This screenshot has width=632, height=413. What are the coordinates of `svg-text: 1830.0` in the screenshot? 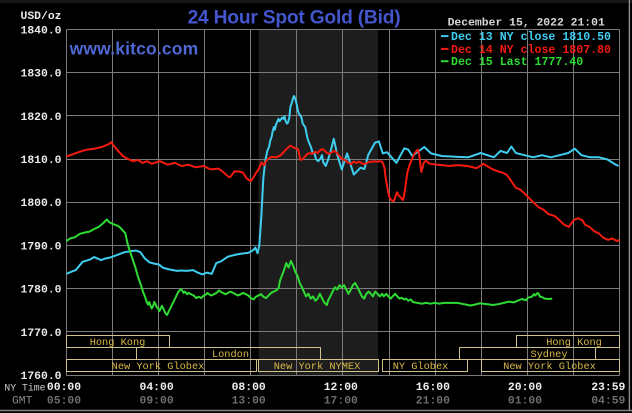 It's located at (40, 75).